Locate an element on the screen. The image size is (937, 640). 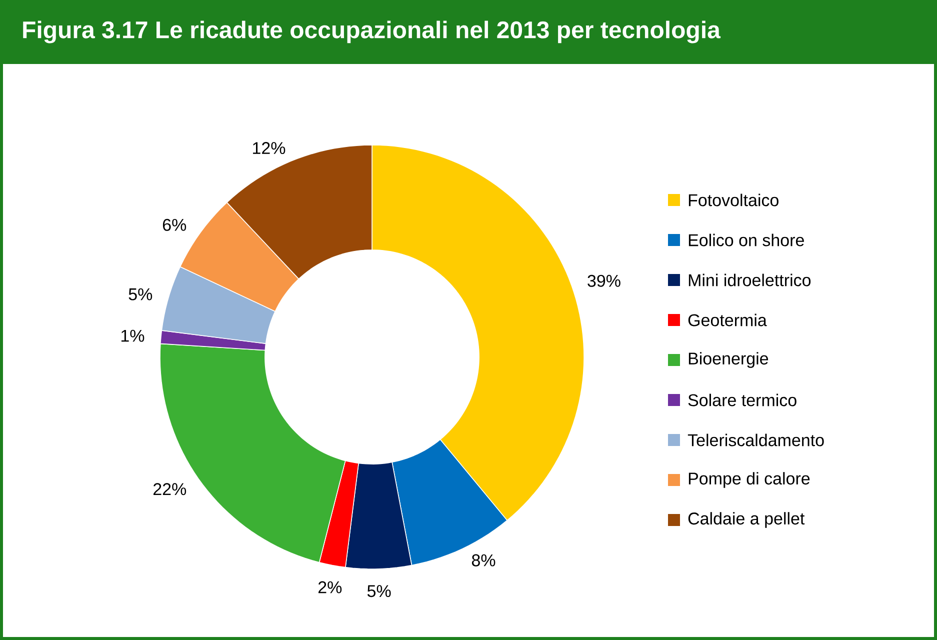
legend-label: Eolico on shore is located at coordinates (746, 240).